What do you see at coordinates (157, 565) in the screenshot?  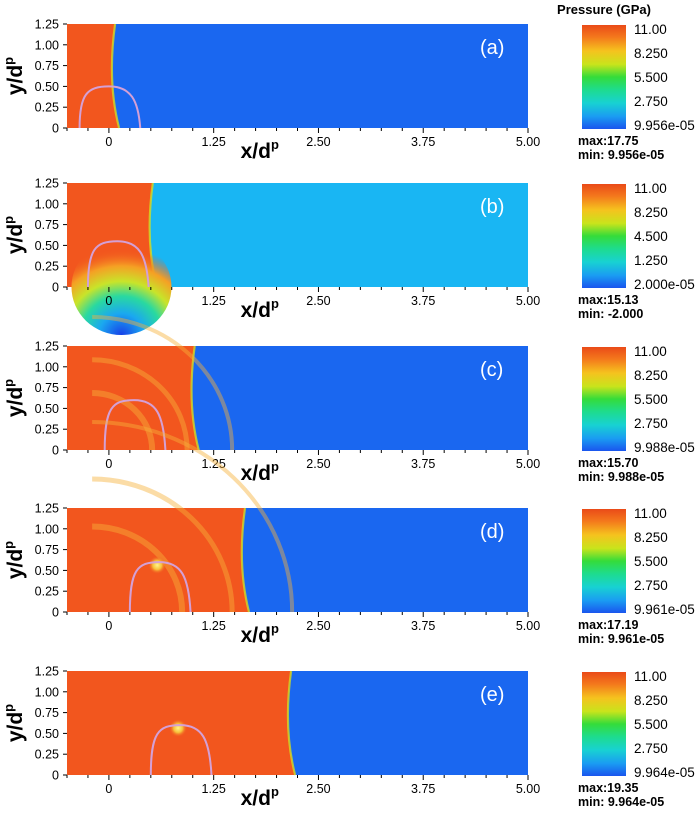 I see `hot-spot` at bounding box center [157, 565].